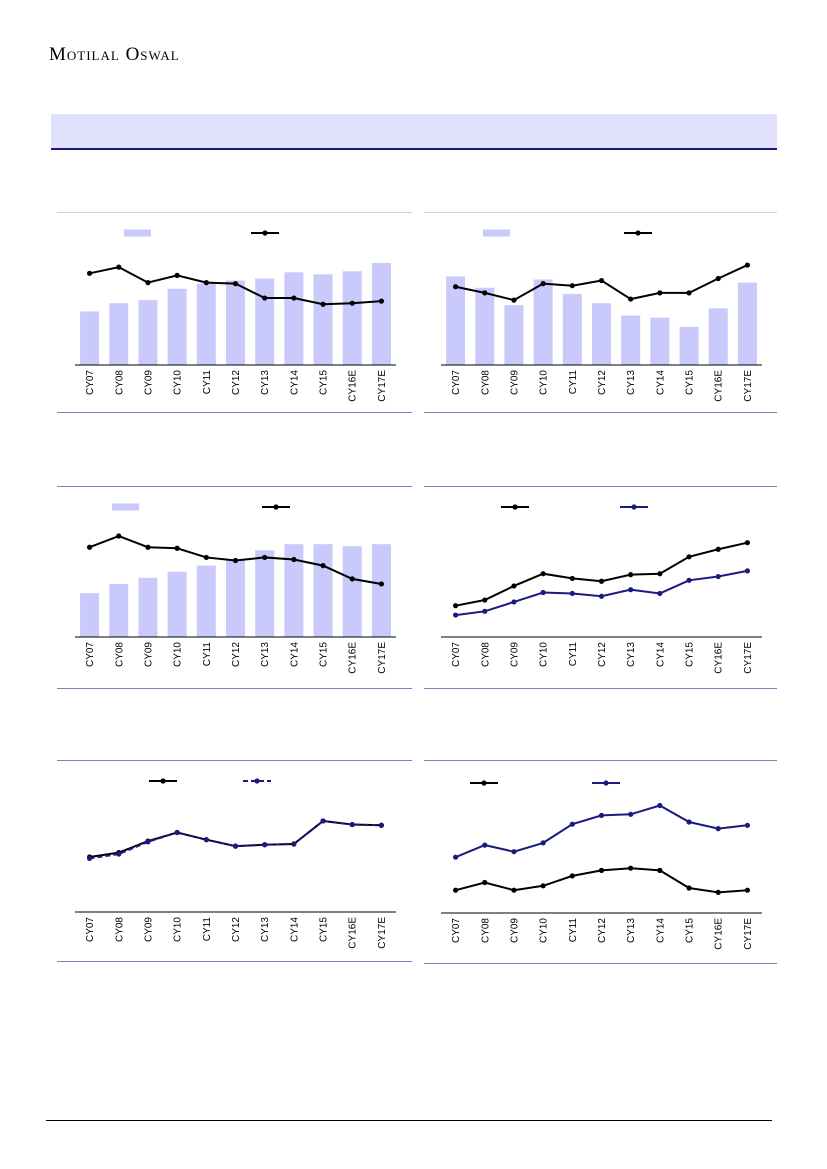 The height and width of the screenshot is (1169, 827). Describe the element at coordinates (324, 382) in the screenshot. I see `x-tick-label: CY15` at that location.